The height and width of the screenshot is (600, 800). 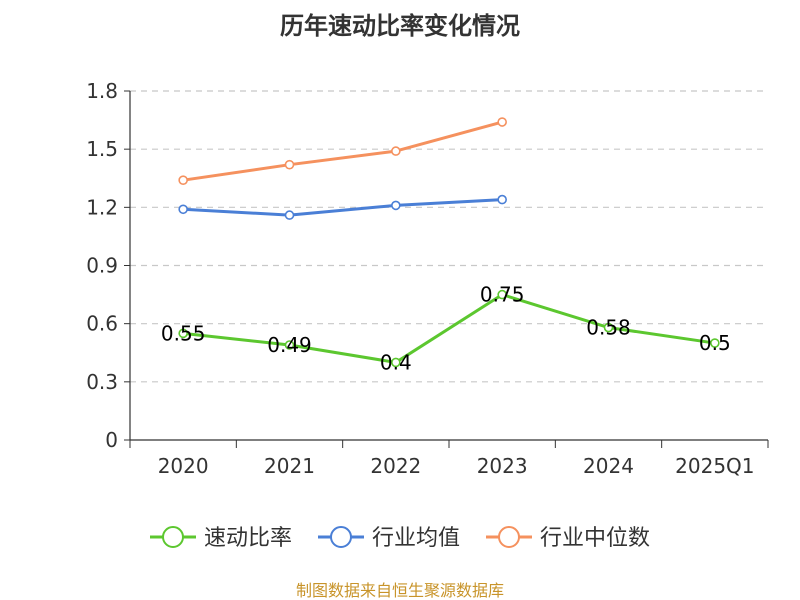 I want to click on y-tick-label: 1.8, so click(x=102, y=91).